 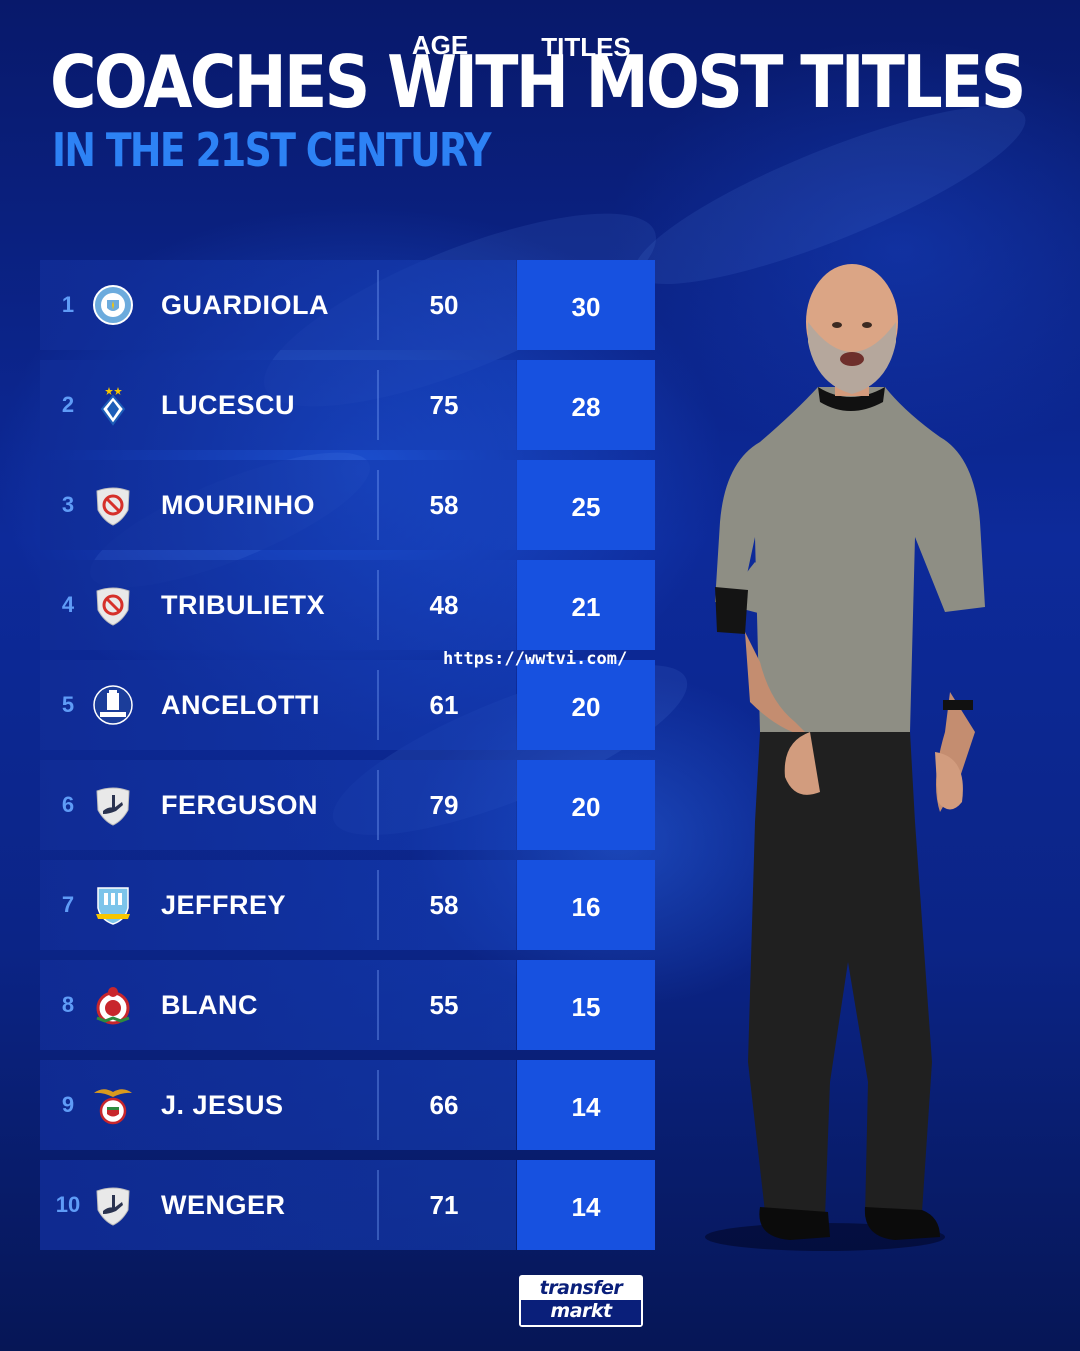 What do you see at coordinates (113, 305) in the screenshot?
I see `manchester-city-crest-icon` at bounding box center [113, 305].